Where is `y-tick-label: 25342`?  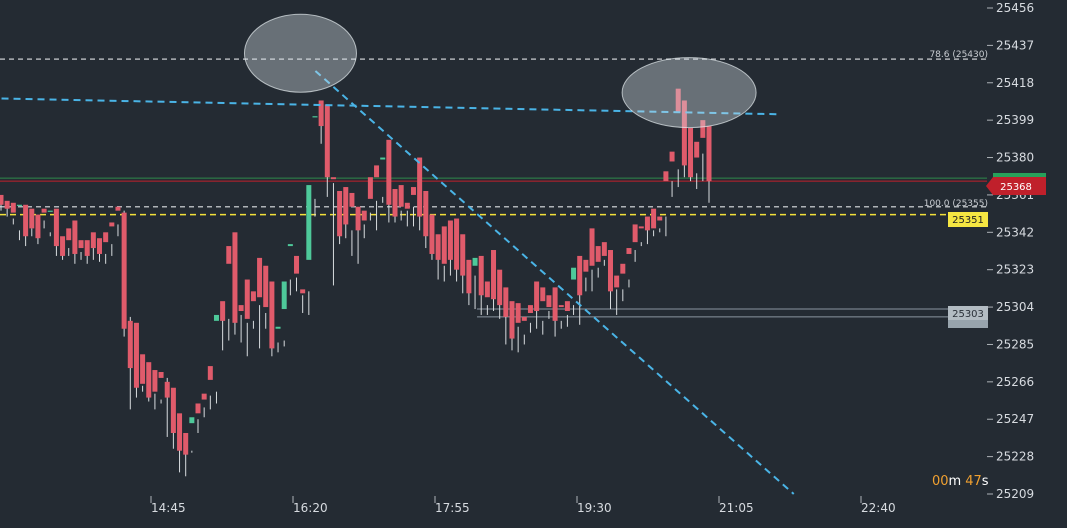 y-tick-label: 25342 is located at coordinates (1015, 232).